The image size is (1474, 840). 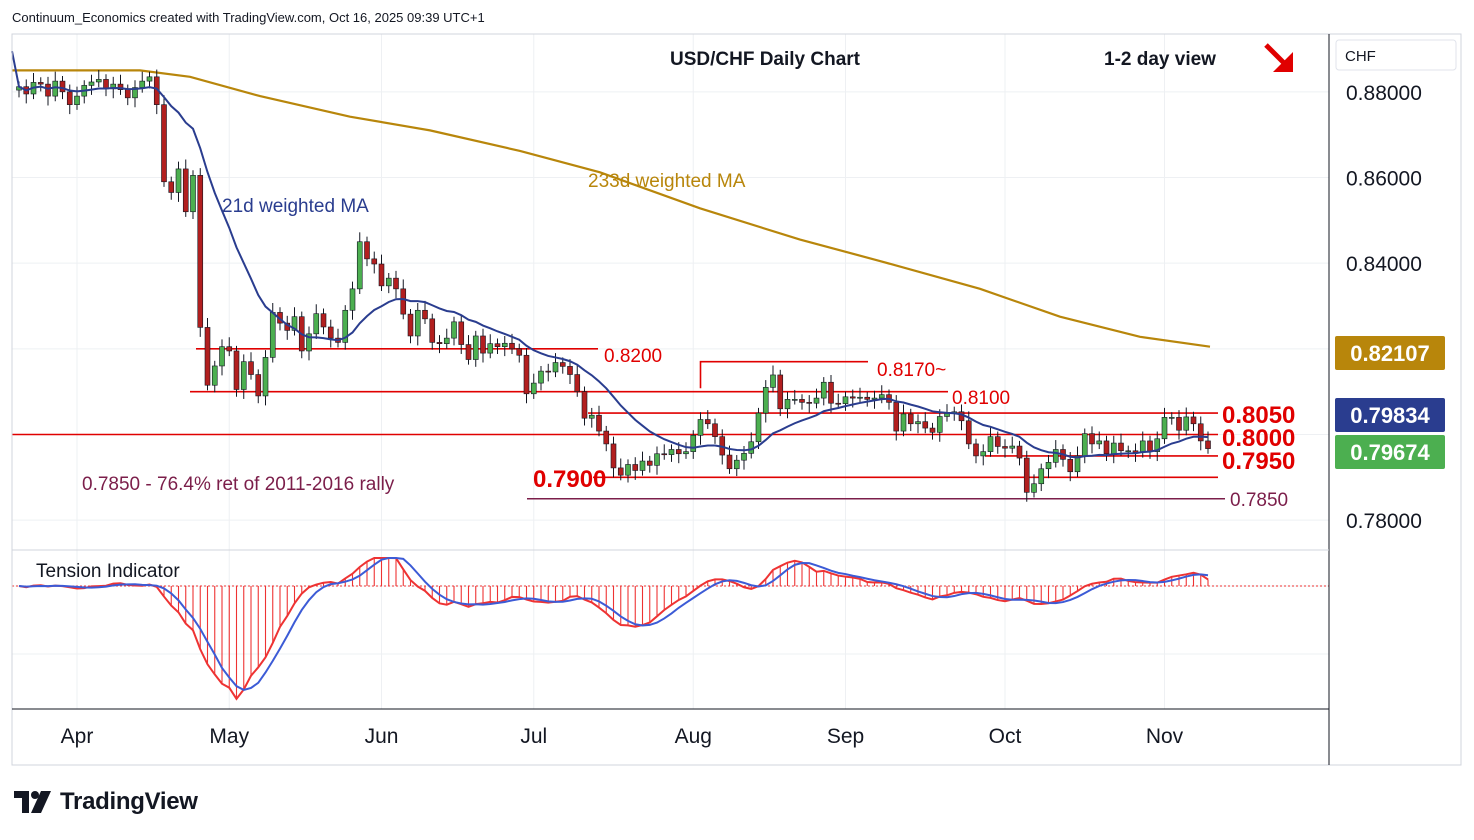 I want to click on x-tick-label: Oct, so click(x=1005, y=736).